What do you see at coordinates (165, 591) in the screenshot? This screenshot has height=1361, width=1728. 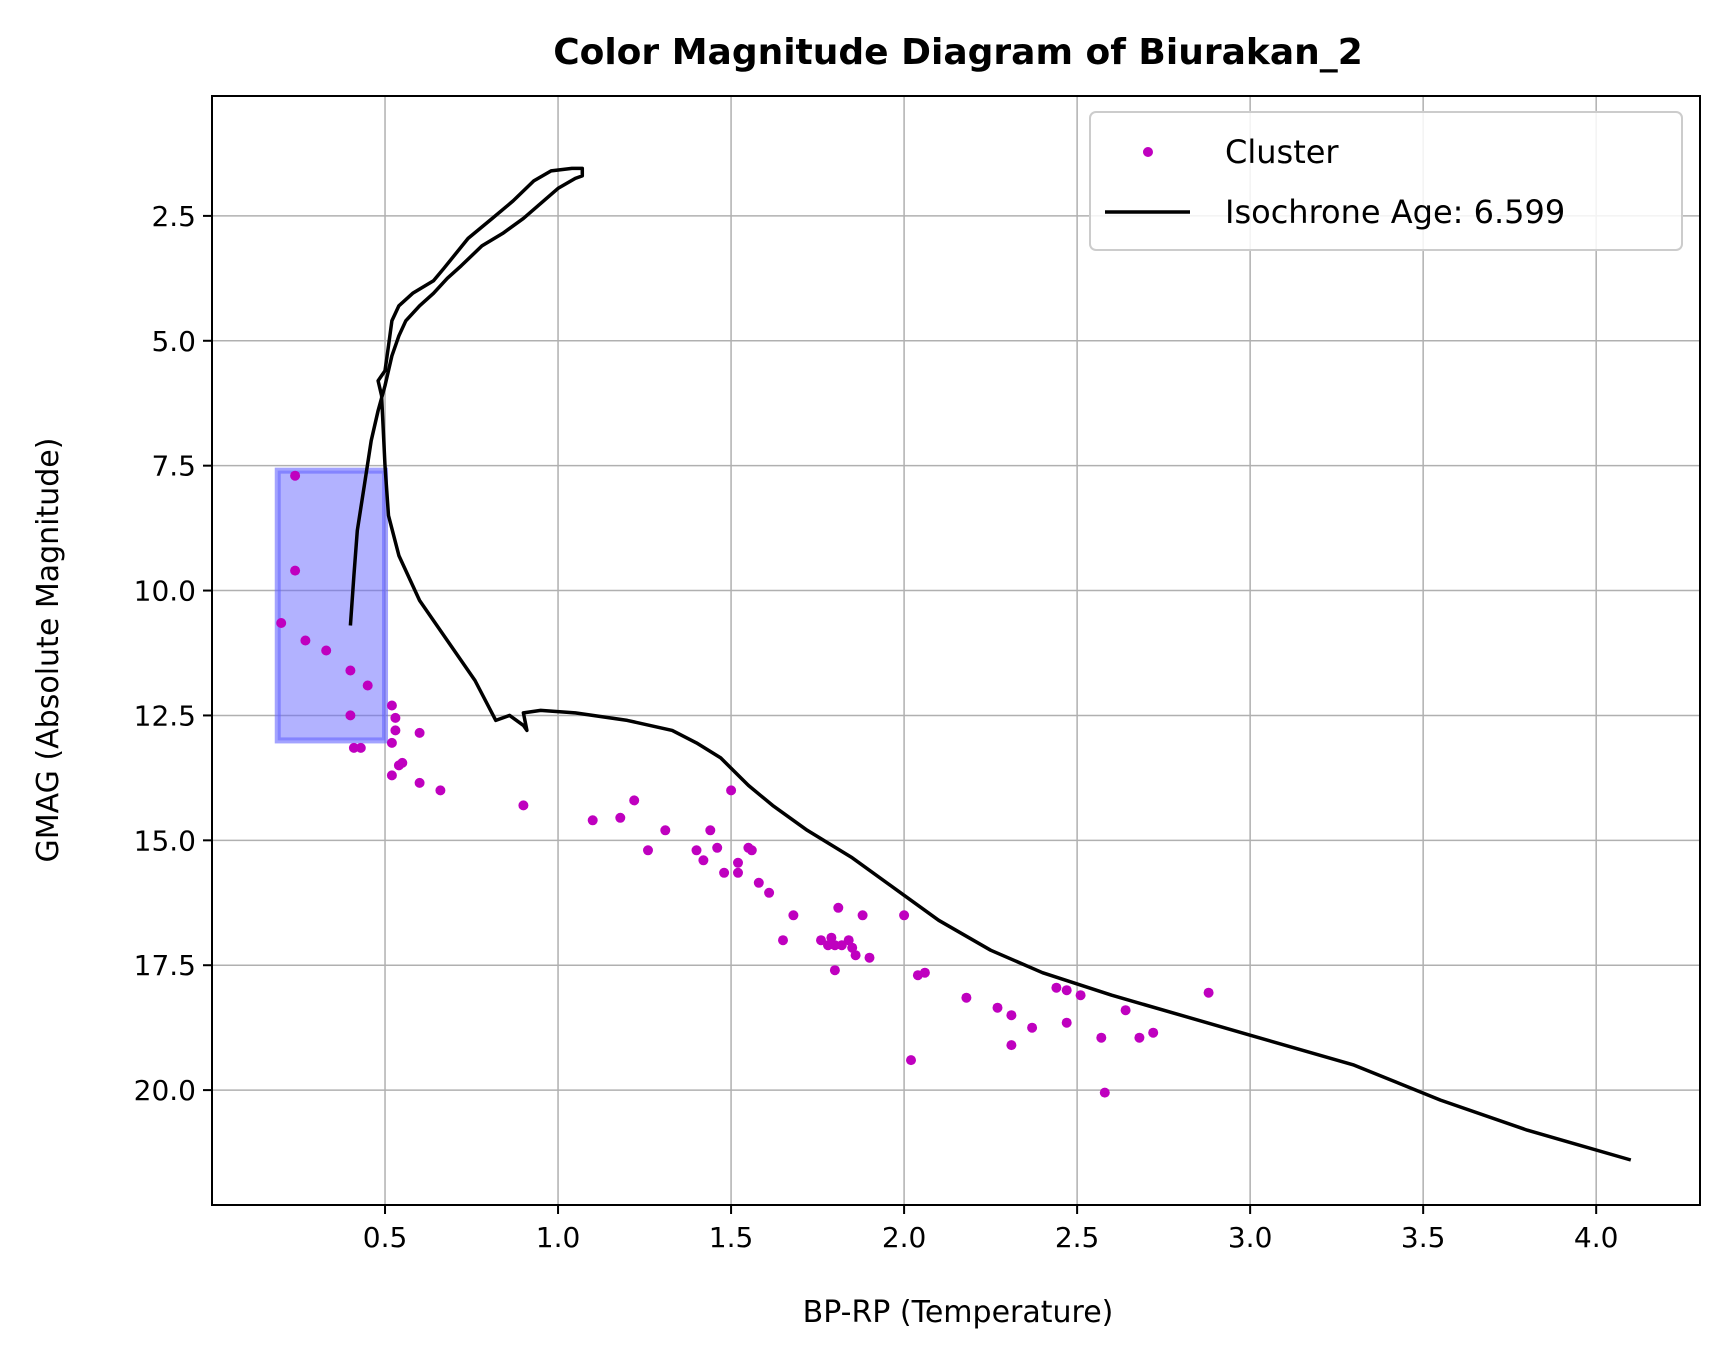 I see `y-tick-label: 10.0` at bounding box center [165, 591].